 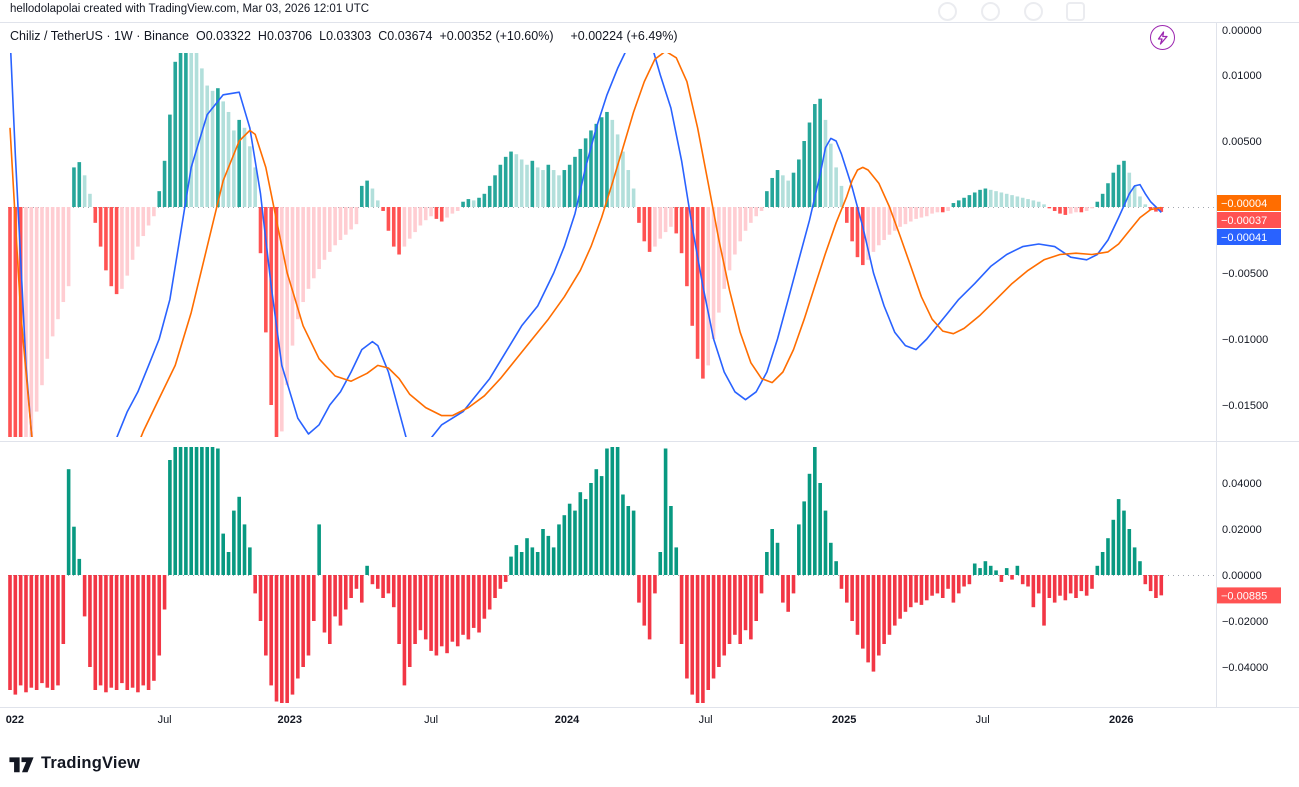 What do you see at coordinates (405, 36) in the screenshot?
I see `ohlc-close: C0.03674` at bounding box center [405, 36].